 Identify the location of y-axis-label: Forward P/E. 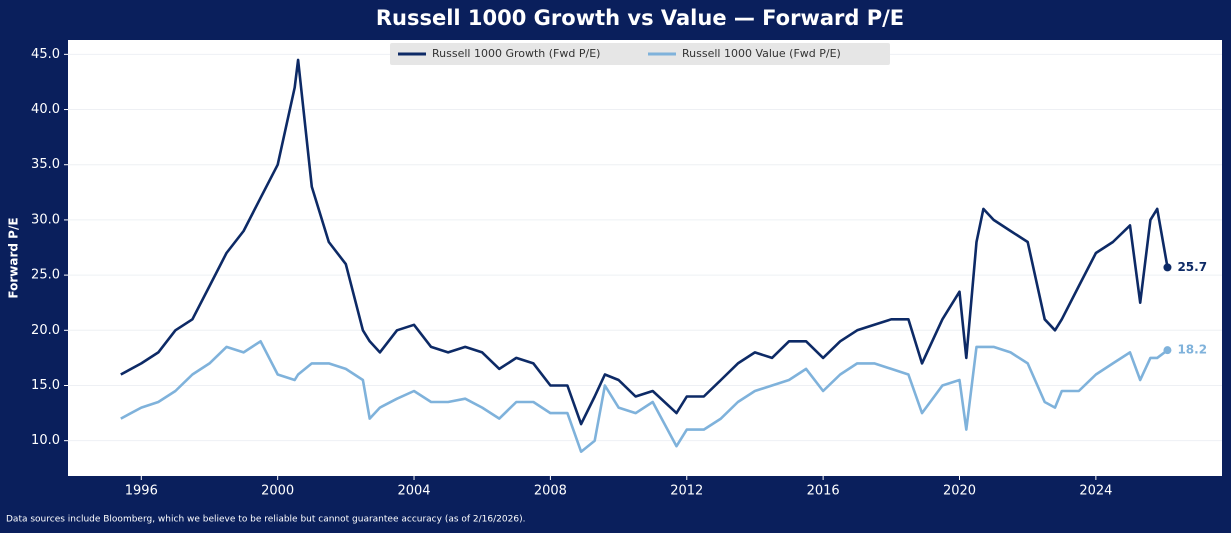
(14, 257).